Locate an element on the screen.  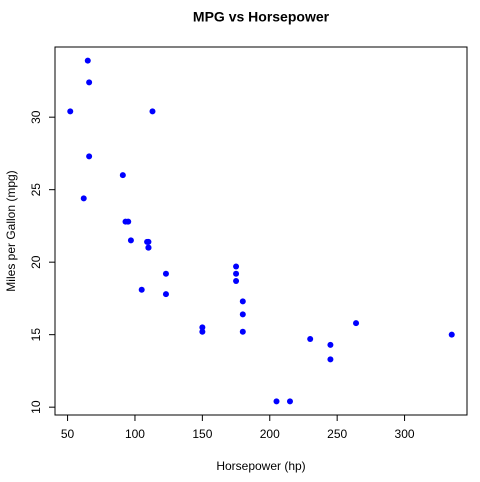
x-tick-label: 150 is located at coordinates (202, 434).